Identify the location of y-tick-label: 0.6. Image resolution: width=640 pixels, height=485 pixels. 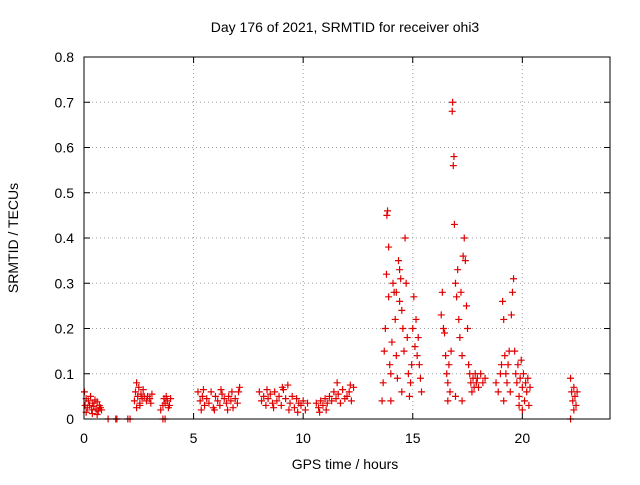
(65, 148).